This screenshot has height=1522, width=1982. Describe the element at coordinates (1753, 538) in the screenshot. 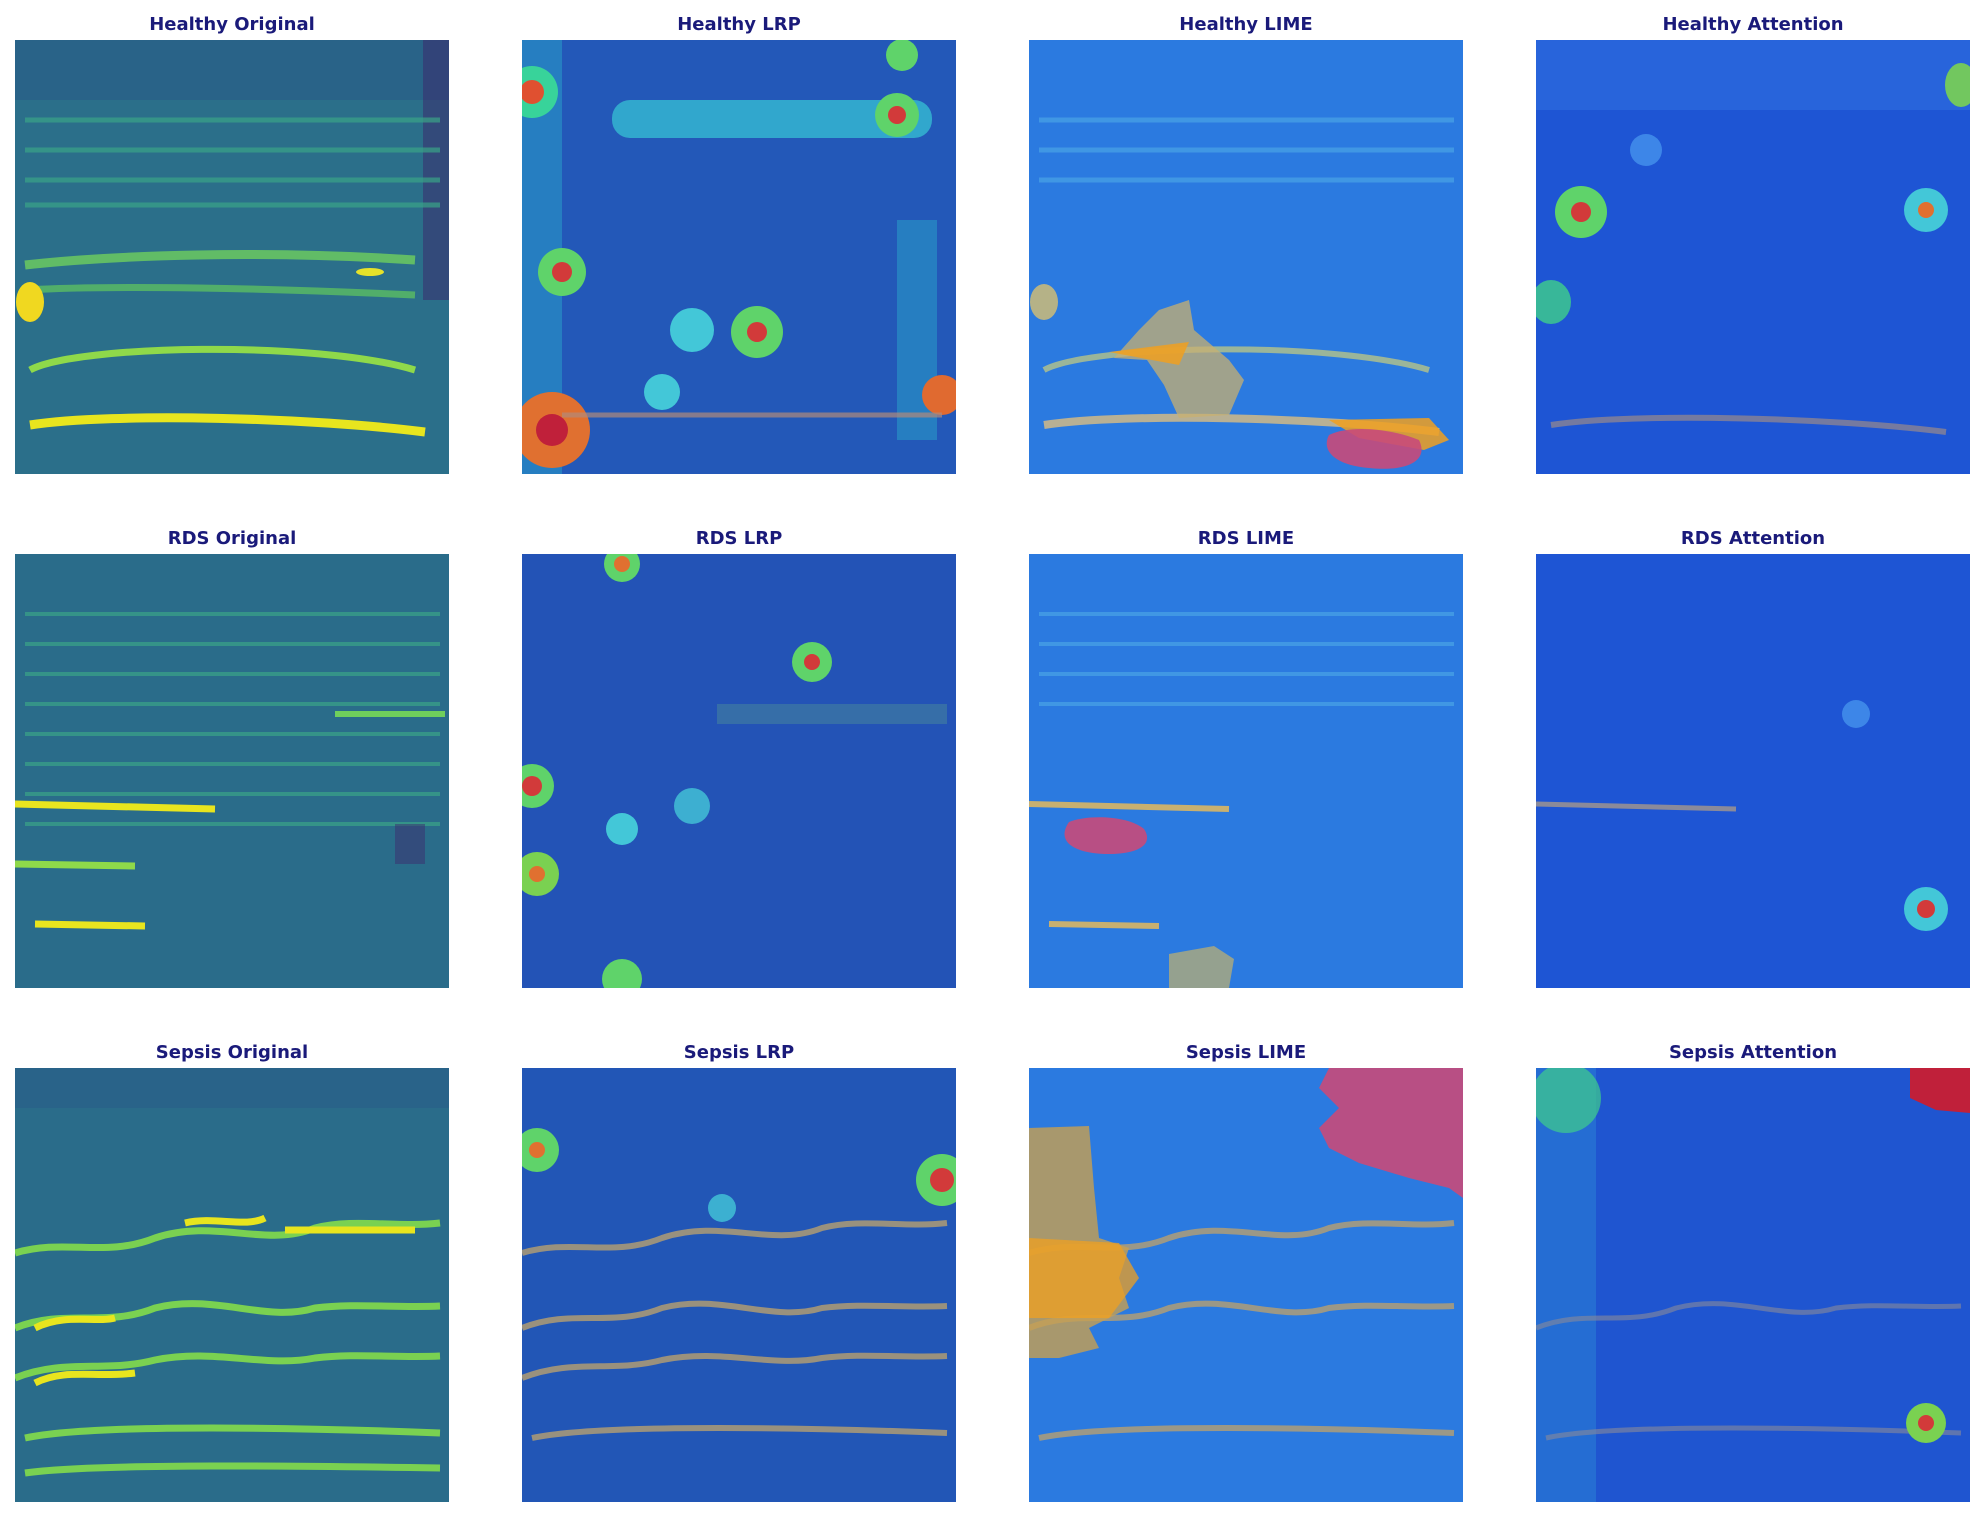

I see `panel-title: RDS Attention` at that location.